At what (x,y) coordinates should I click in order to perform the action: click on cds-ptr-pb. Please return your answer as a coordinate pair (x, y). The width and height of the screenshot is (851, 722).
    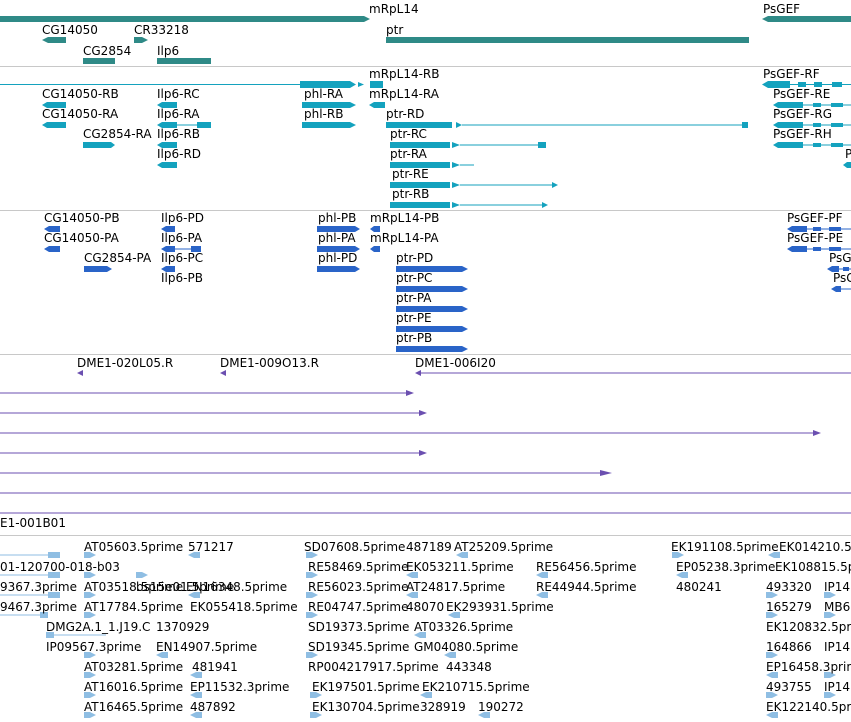
    Looking at the image, I should click on (432, 349).